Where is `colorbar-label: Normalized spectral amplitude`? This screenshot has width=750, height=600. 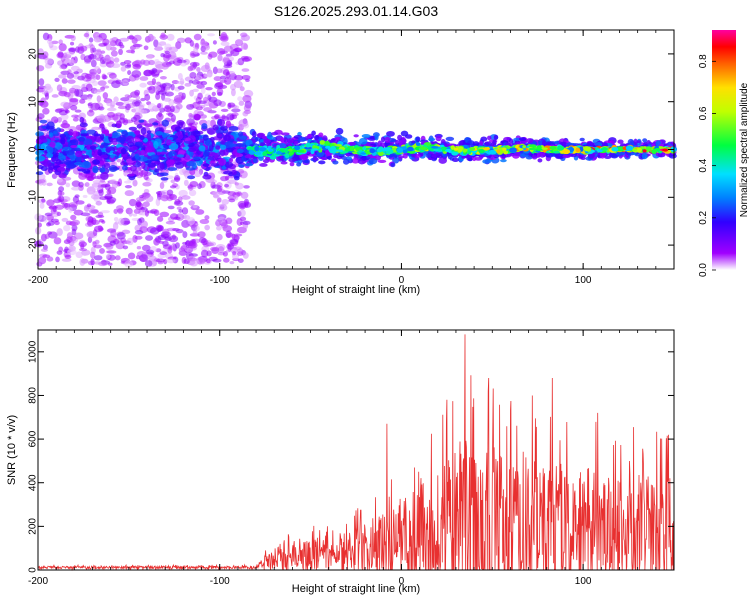
colorbar-label: Normalized spectral amplitude is located at coordinates (744, 149).